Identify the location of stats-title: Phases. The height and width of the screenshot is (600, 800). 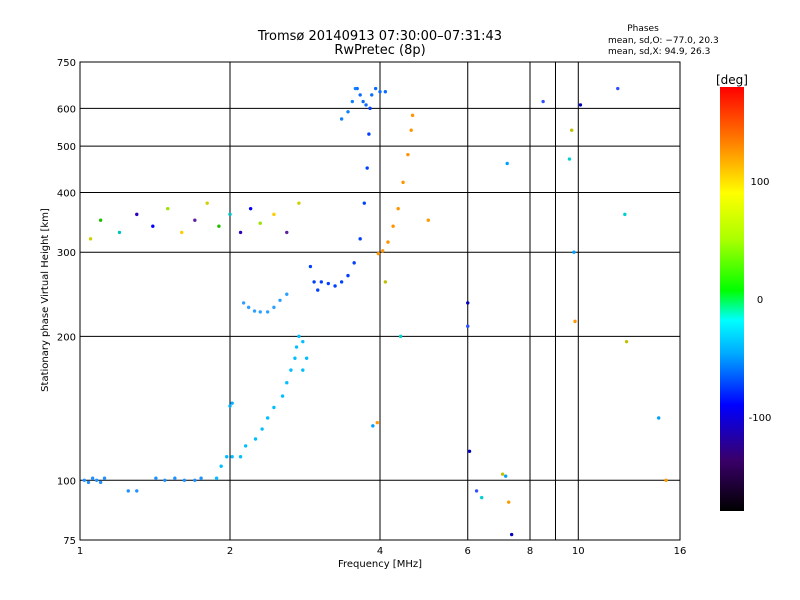
(643, 29).